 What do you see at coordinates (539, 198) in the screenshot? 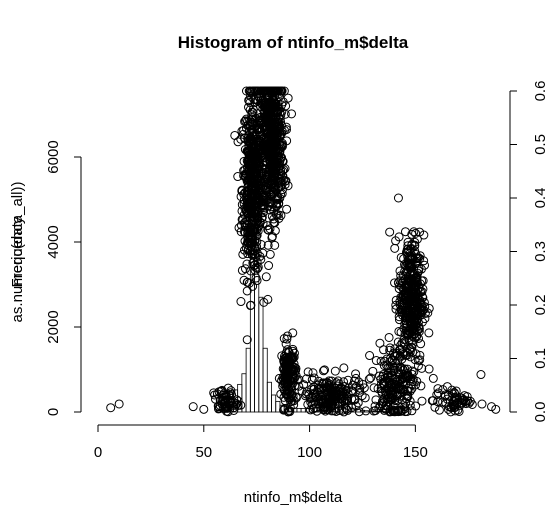
I see `y2-tick-label: 0.4` at bounding box center [539, 198].